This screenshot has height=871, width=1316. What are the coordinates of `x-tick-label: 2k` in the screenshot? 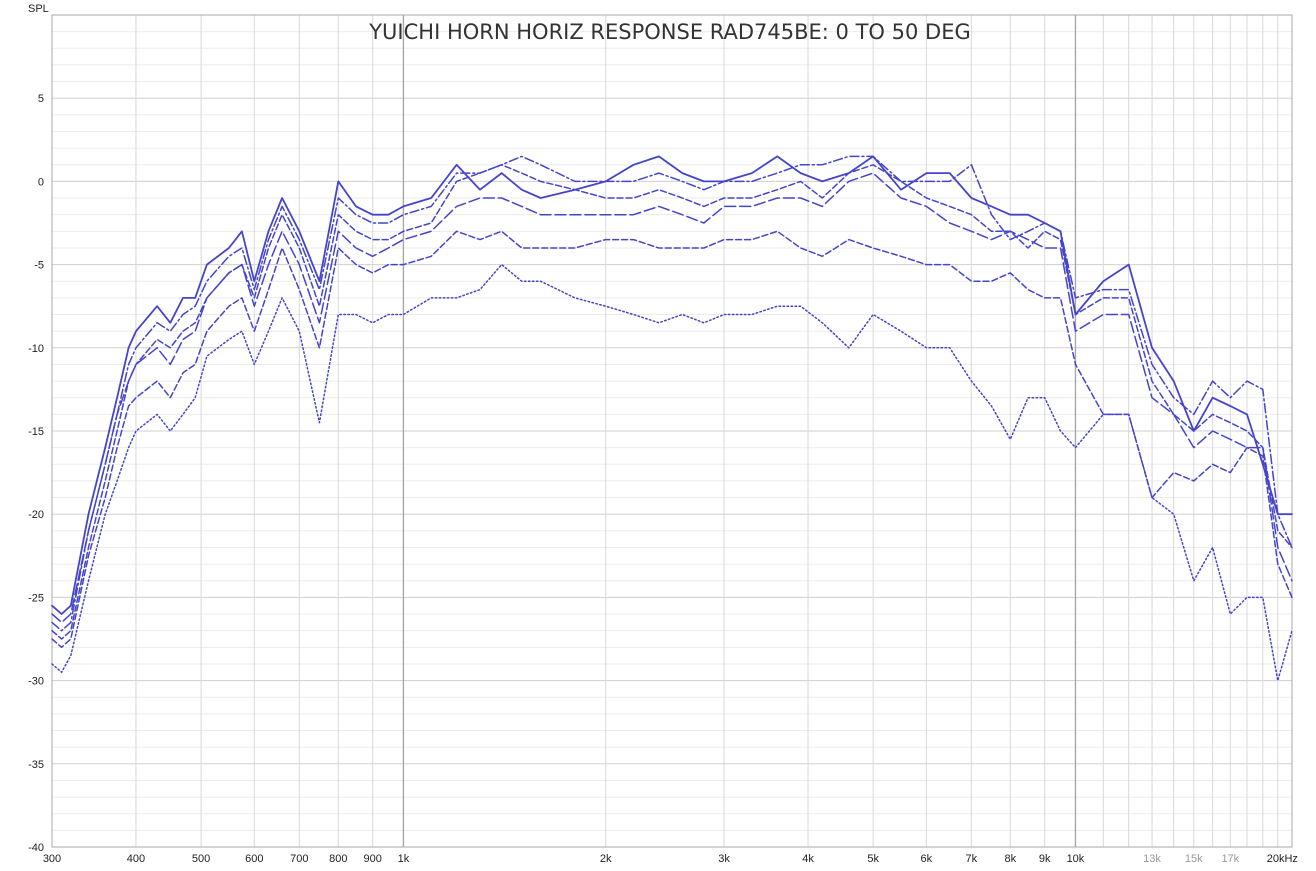 It's located at (606, 859).